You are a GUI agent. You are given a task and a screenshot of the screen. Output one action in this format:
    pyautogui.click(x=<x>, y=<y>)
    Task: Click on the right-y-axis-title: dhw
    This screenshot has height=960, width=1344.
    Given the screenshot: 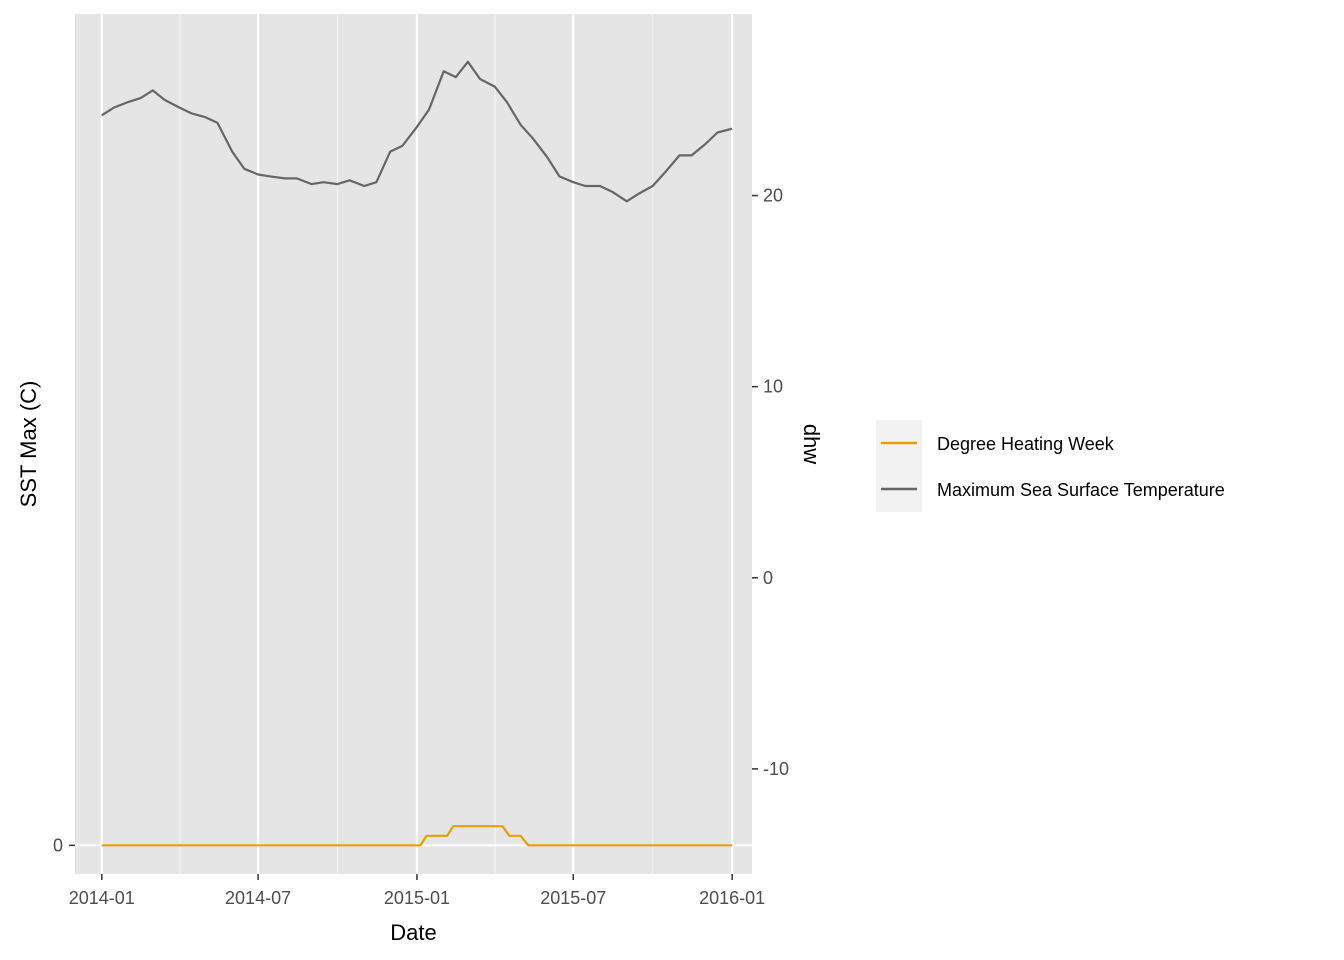 What is the action you would take?
    pyautogui.click(x=811, y=444)
    